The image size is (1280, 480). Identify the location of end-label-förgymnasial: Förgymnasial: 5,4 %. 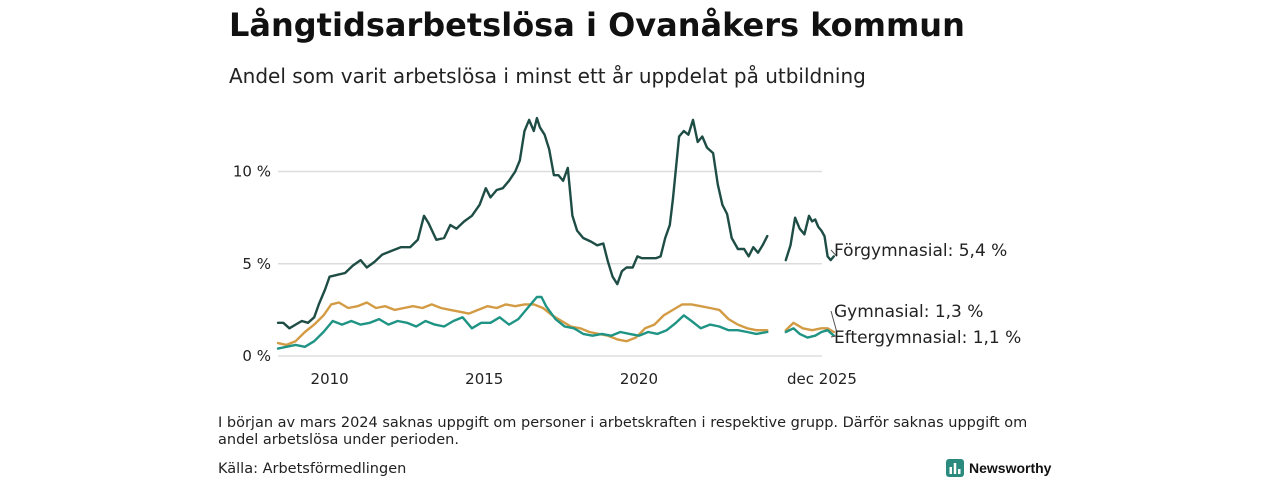
(920, 251).